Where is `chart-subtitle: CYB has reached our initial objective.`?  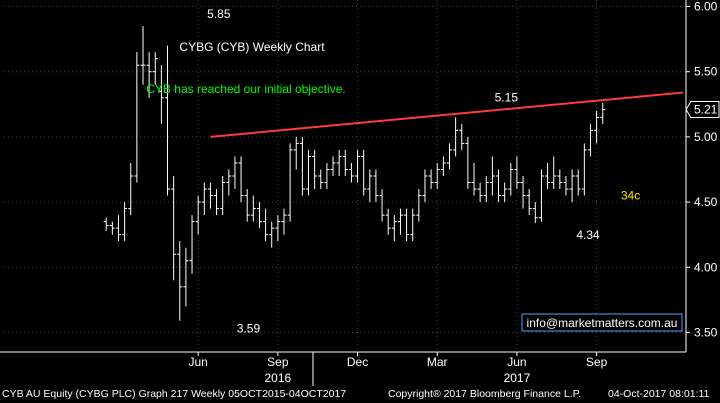
chart-subtitle: CYB has reached our initial objective. is located at coordinates (245, 89).